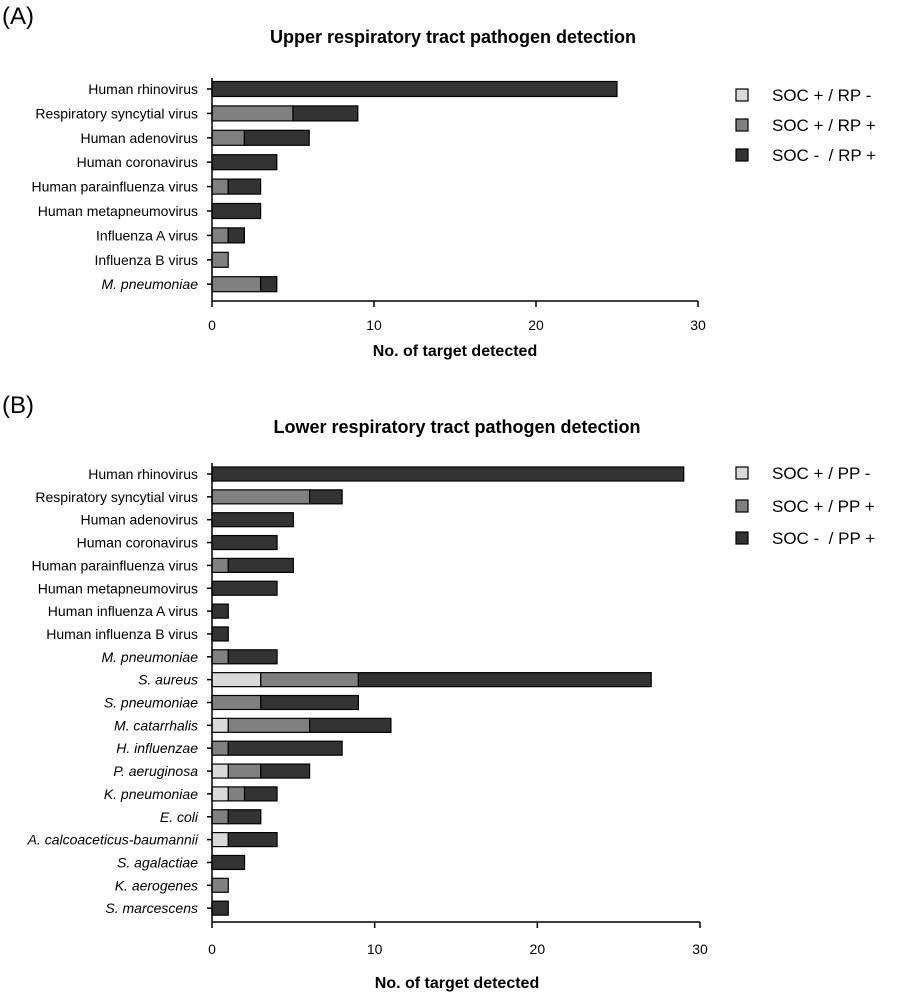 The height and width of the screenshot is (995, 900). What do you see at coordinates (824, 155) in the screenshot?
I see `panel-a-legend-label-soc-rp: SOC - / RP +` at bounding box center [824, 155].